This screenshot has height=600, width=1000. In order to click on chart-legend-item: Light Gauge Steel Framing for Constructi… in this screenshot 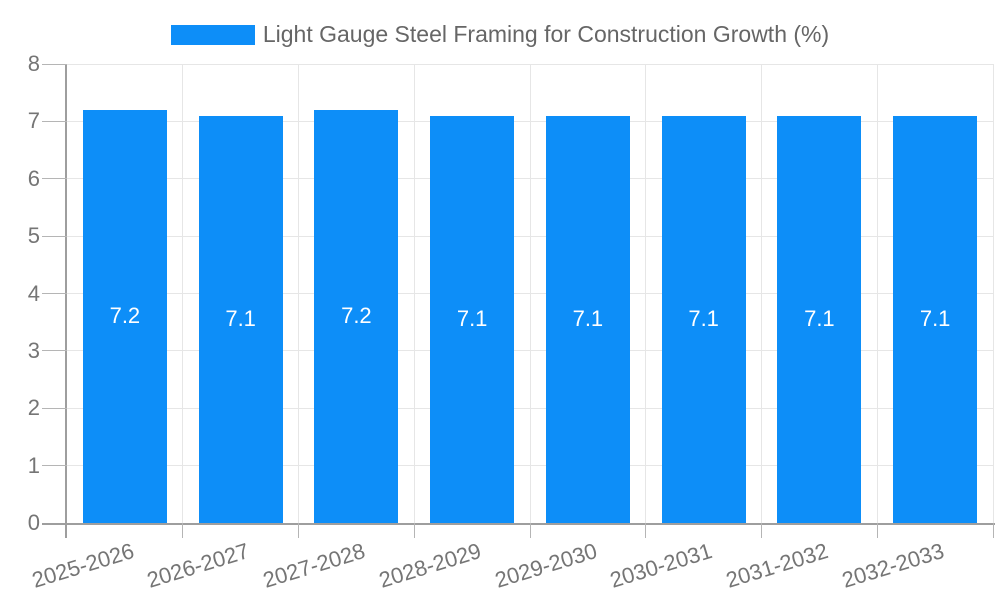, I will do `click(500, 34)`.